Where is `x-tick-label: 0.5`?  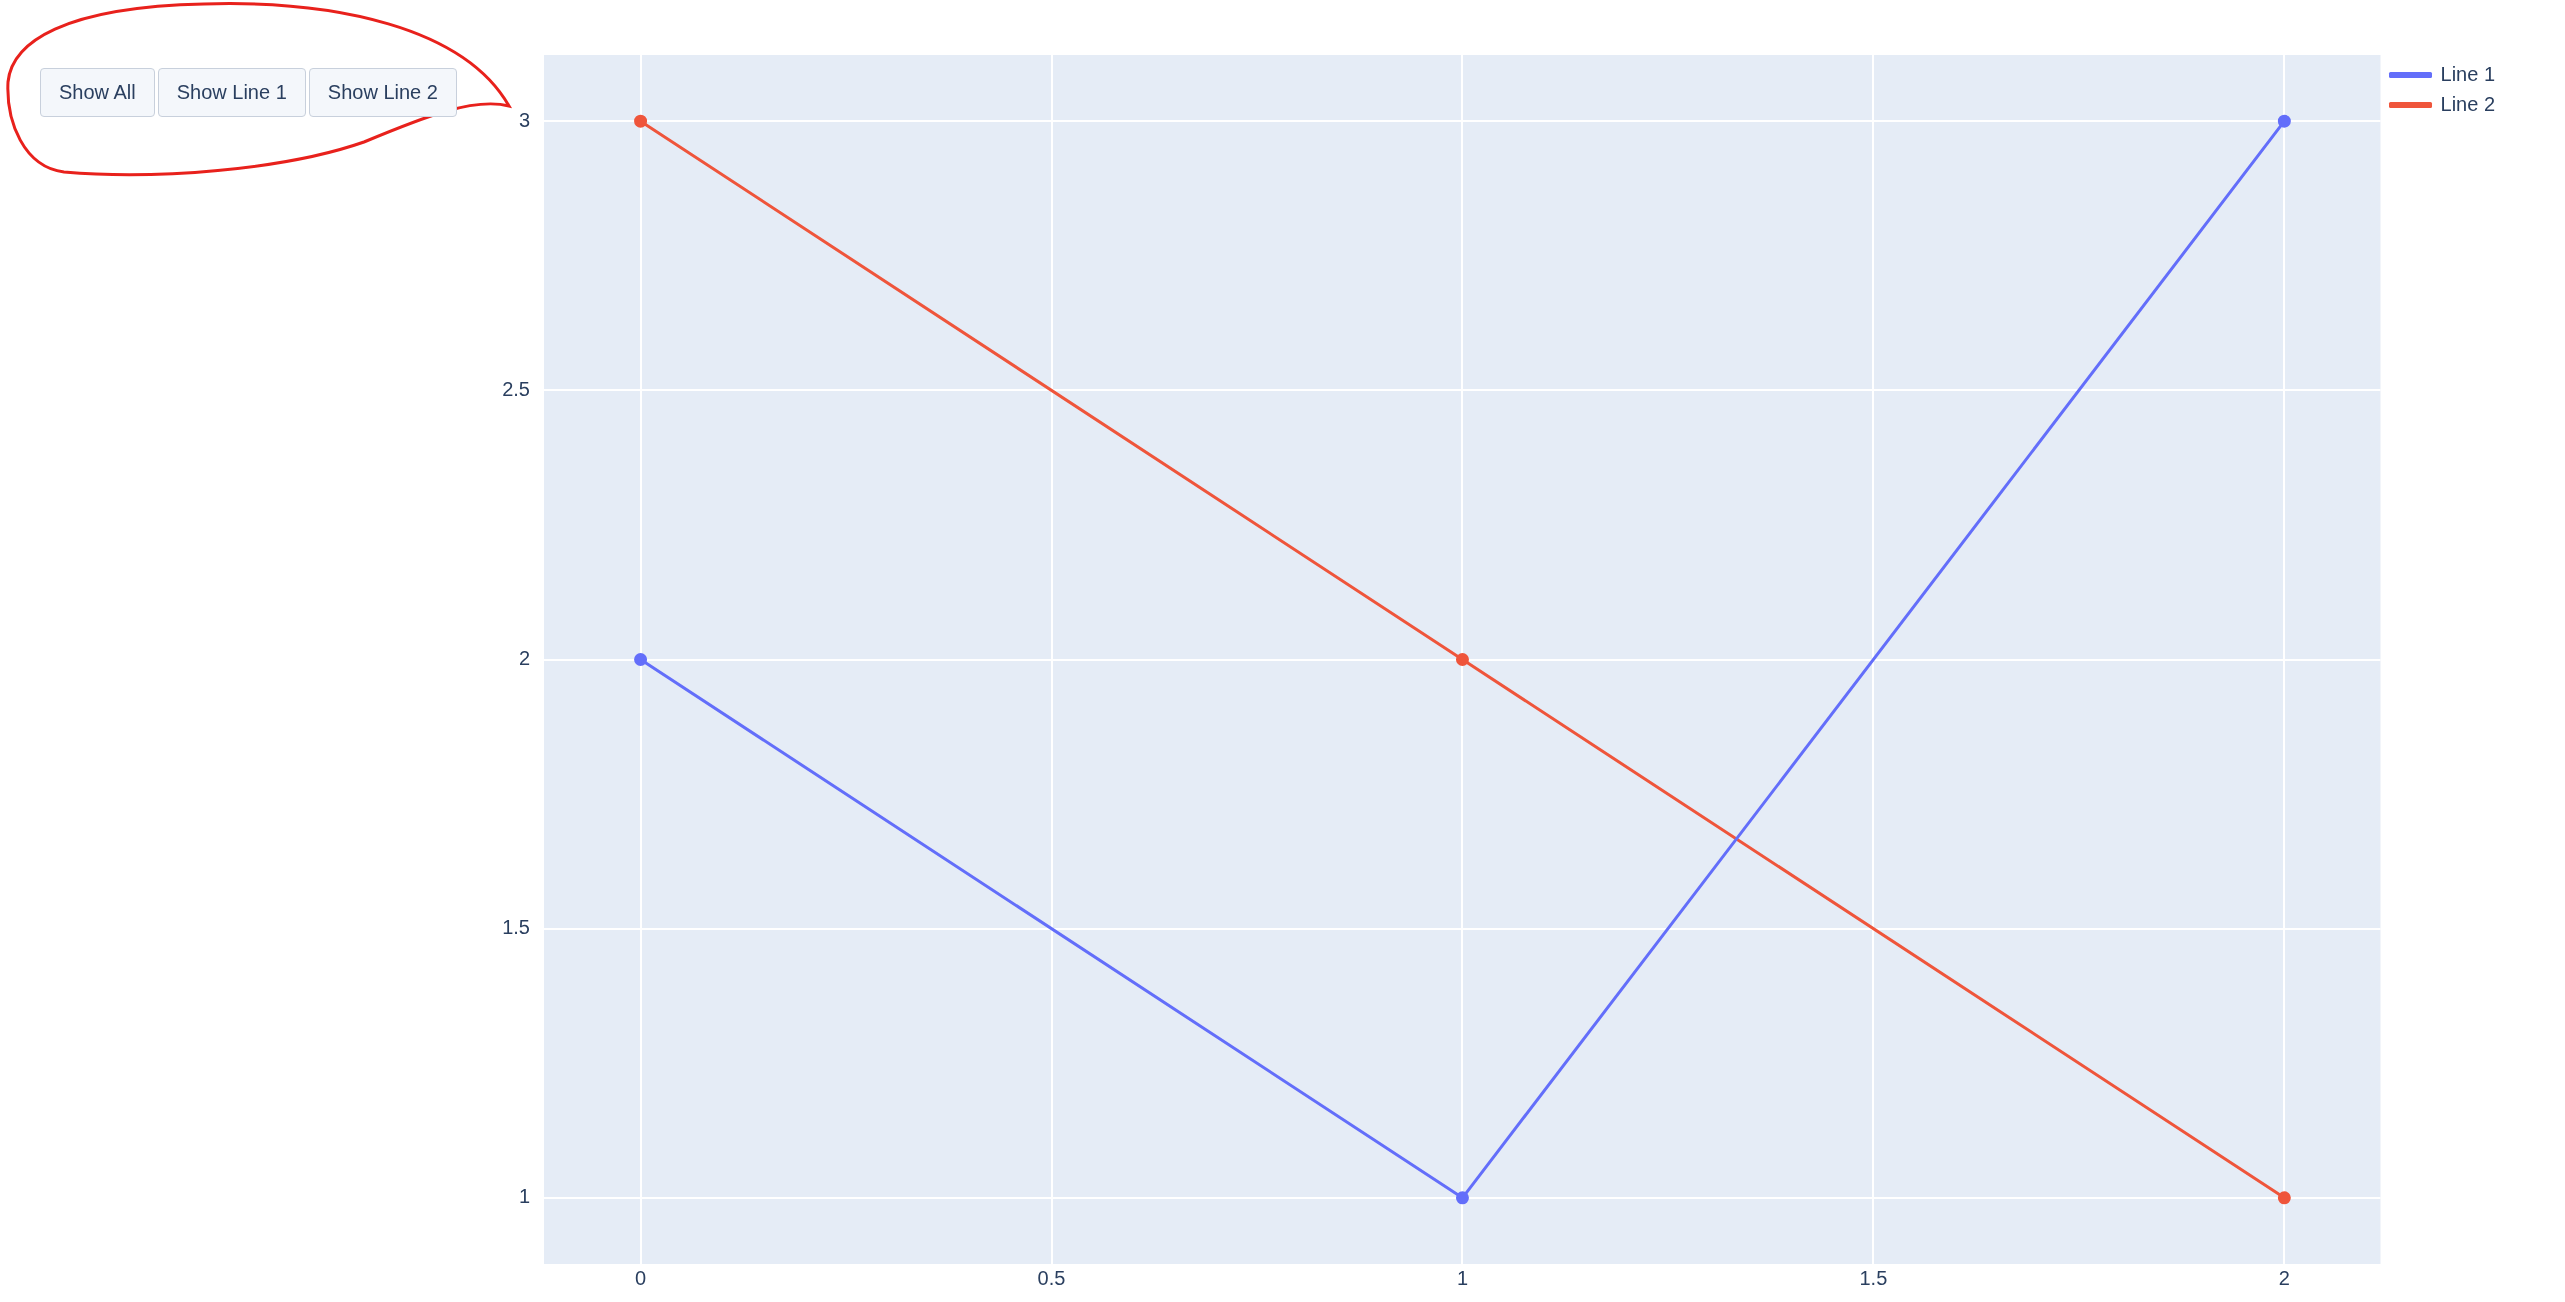 x-tick-label: 0.5 is located at coordinates (1051, 1277).